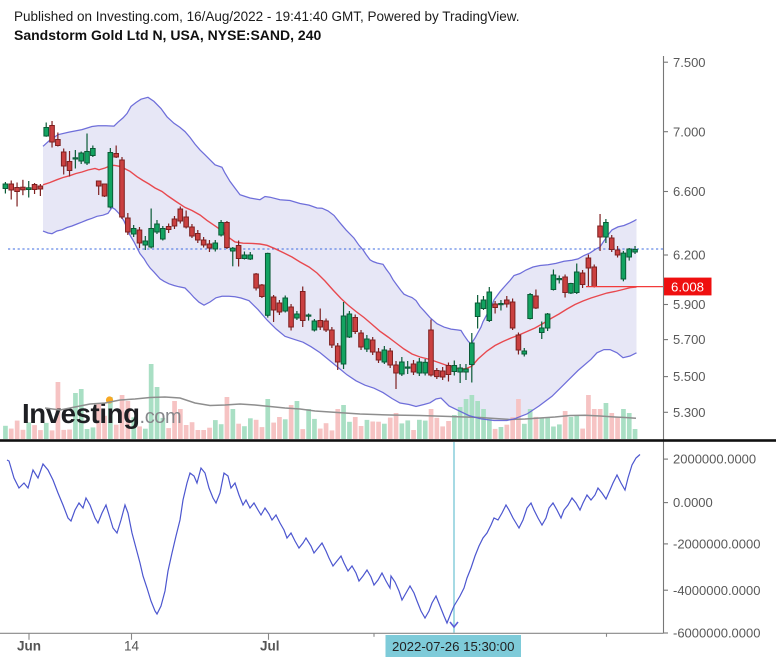 This screenshot has height=667, width=776. I want to click on svg-text: -2000000.0000, so click(716, 544).